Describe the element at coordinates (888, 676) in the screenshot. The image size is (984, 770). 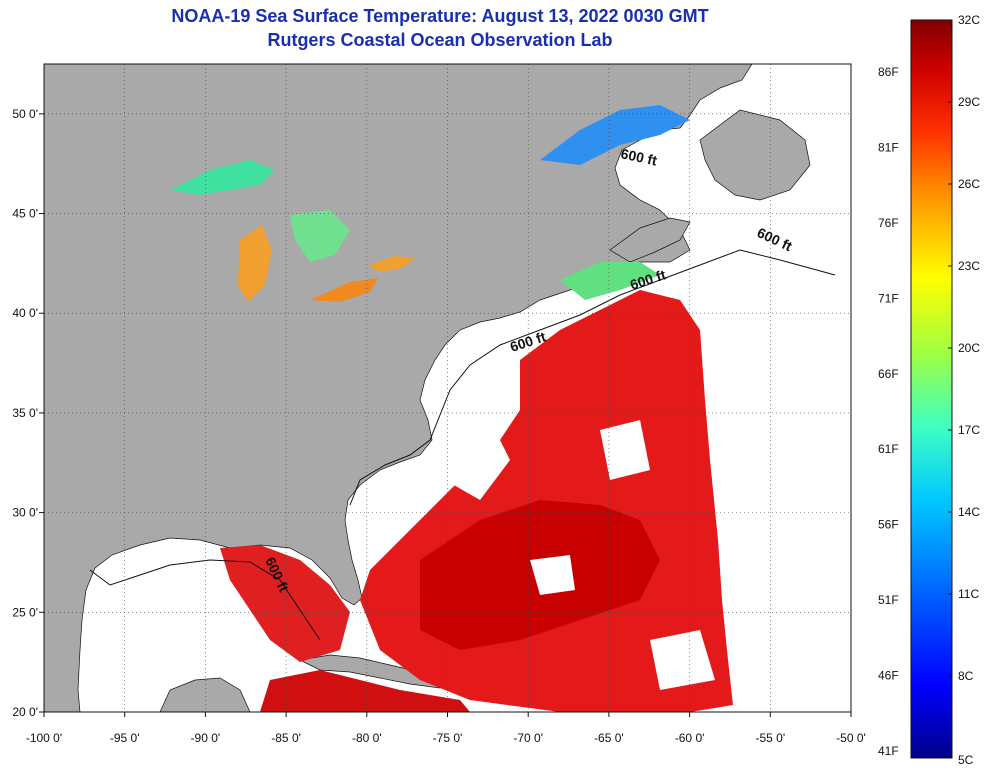
I see `colorbar-fahrenheit-label: 46F` at that location.